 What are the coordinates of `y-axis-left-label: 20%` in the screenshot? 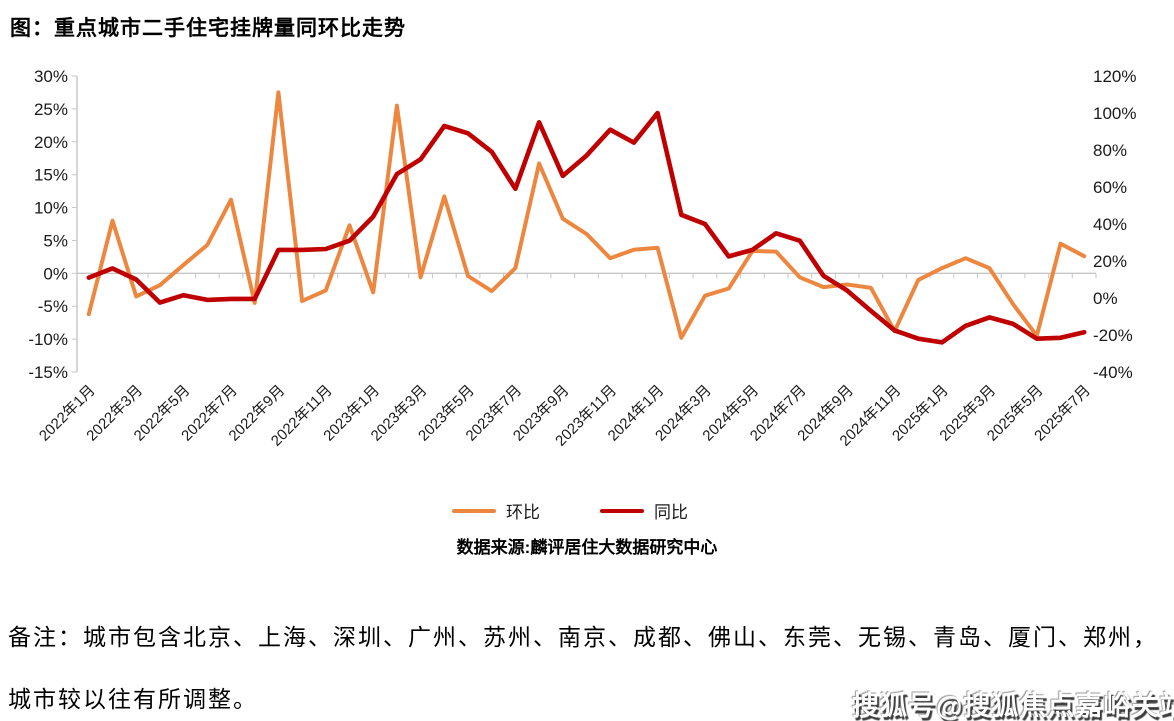 It's located at (51, 142).